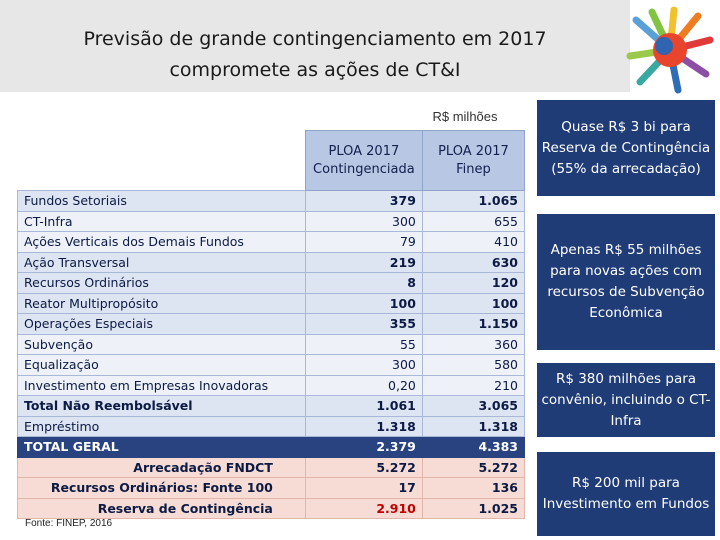 The width and height of the screenshot is (720, 540). I want to click on table-row: Arrecadação FNDCT 5.272 5.272, so click(271, 467).